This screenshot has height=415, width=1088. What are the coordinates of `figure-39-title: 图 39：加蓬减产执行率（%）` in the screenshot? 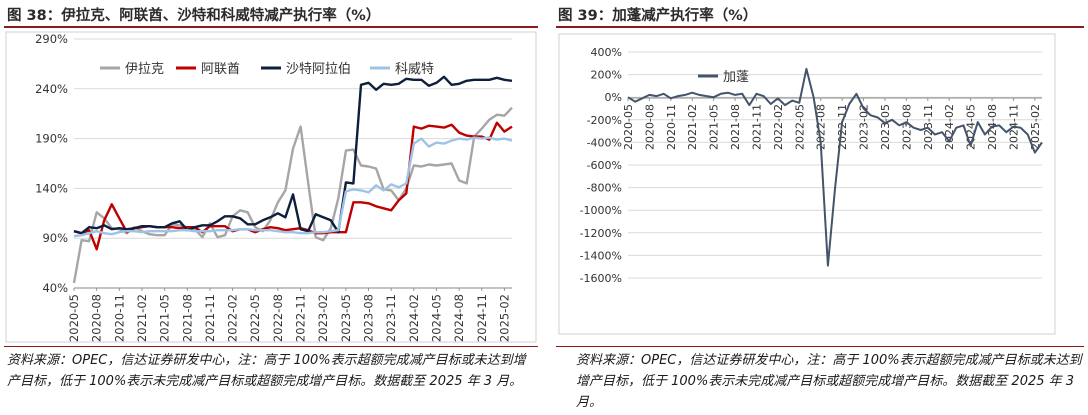 It's located at (658, 16).